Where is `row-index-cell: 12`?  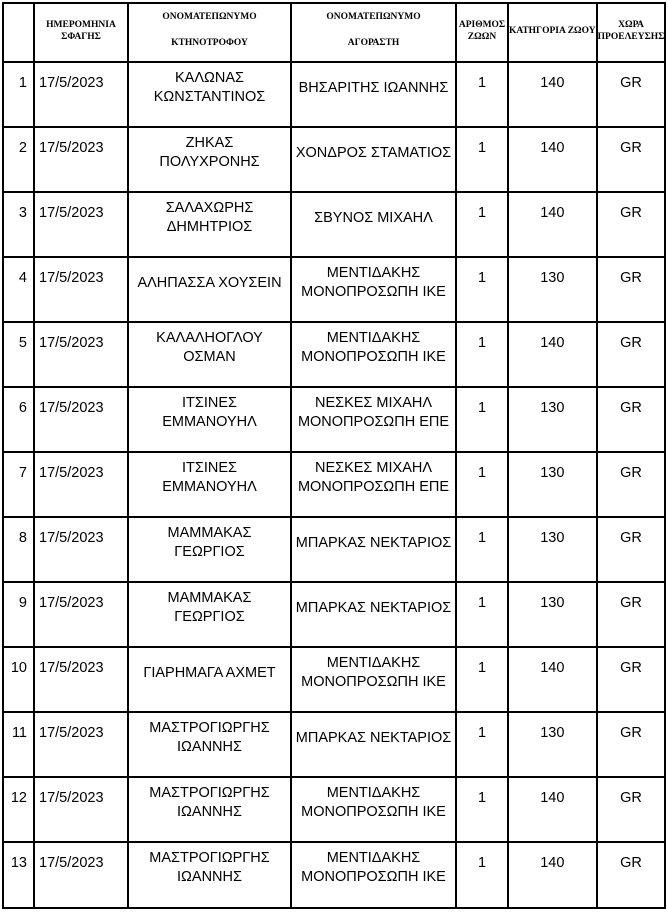
row-index-cell: 12 is located at coordinates (18, 809).